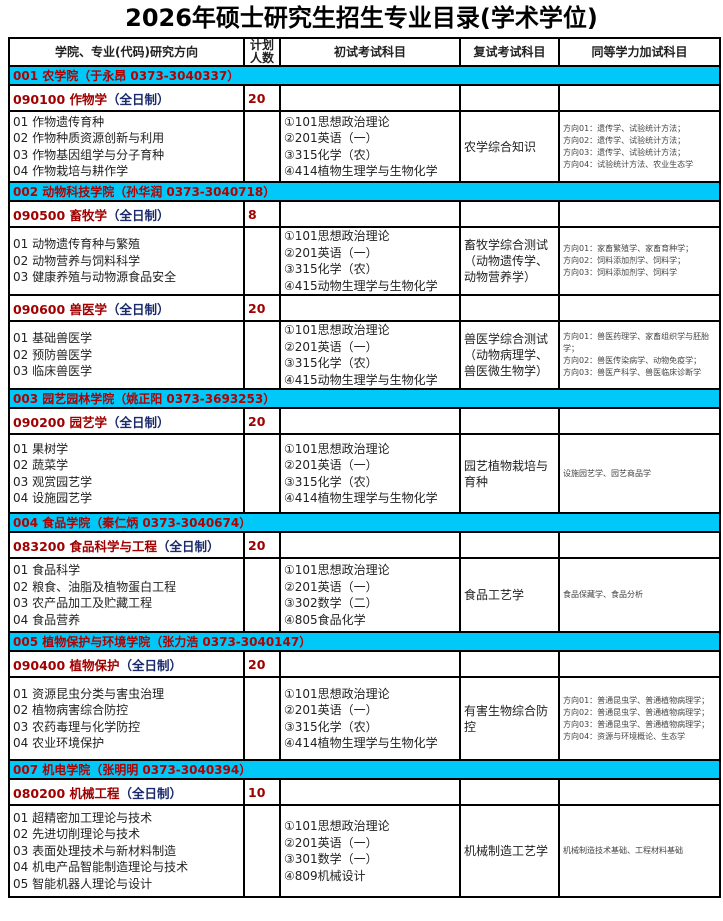 Image resolution: width=723 pixels, height=921 pixels. Describe the element at coordinates (60, 215) in the screenshot. I see `major-code-name: 090500 畜牧学` at that location.